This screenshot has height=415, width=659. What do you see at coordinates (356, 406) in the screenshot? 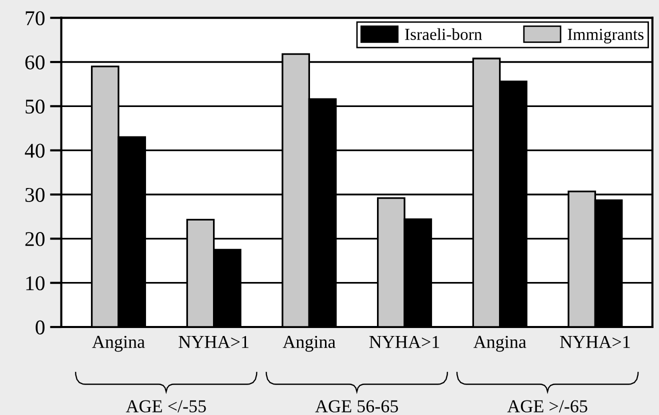
I see `text: AGE 56-65` at bounding box center [356, 406].